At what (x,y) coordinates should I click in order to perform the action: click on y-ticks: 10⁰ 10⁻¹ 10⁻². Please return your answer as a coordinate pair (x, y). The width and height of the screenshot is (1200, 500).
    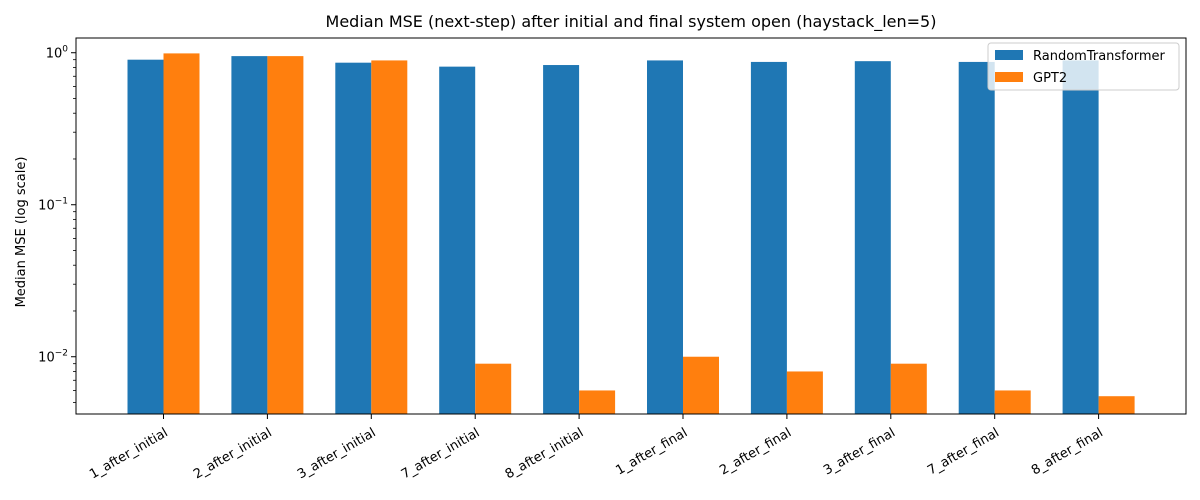
    Looking at the image, I should click on (57, 224).